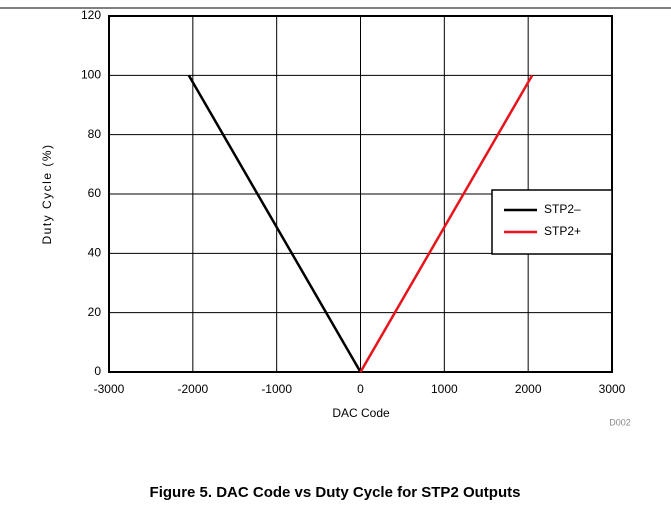 Image resolution: width=671 pixels, height=508 pixels. What do you see at coordinates (97, 371) in the screenshot?
I see `y-tick-label: 0` at bounding box center [97, 371].